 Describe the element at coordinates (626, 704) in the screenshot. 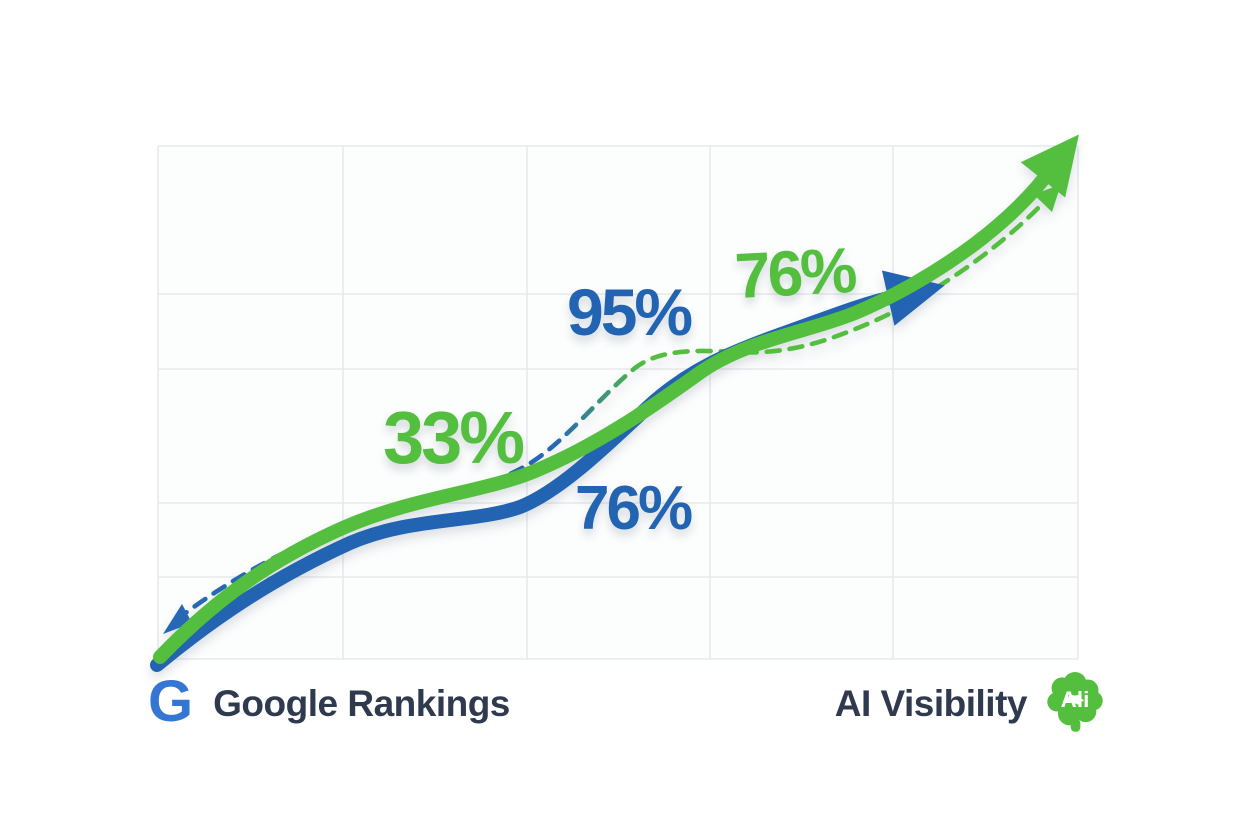

I see `legend: G Google Rankings AI Visibility` at that location.